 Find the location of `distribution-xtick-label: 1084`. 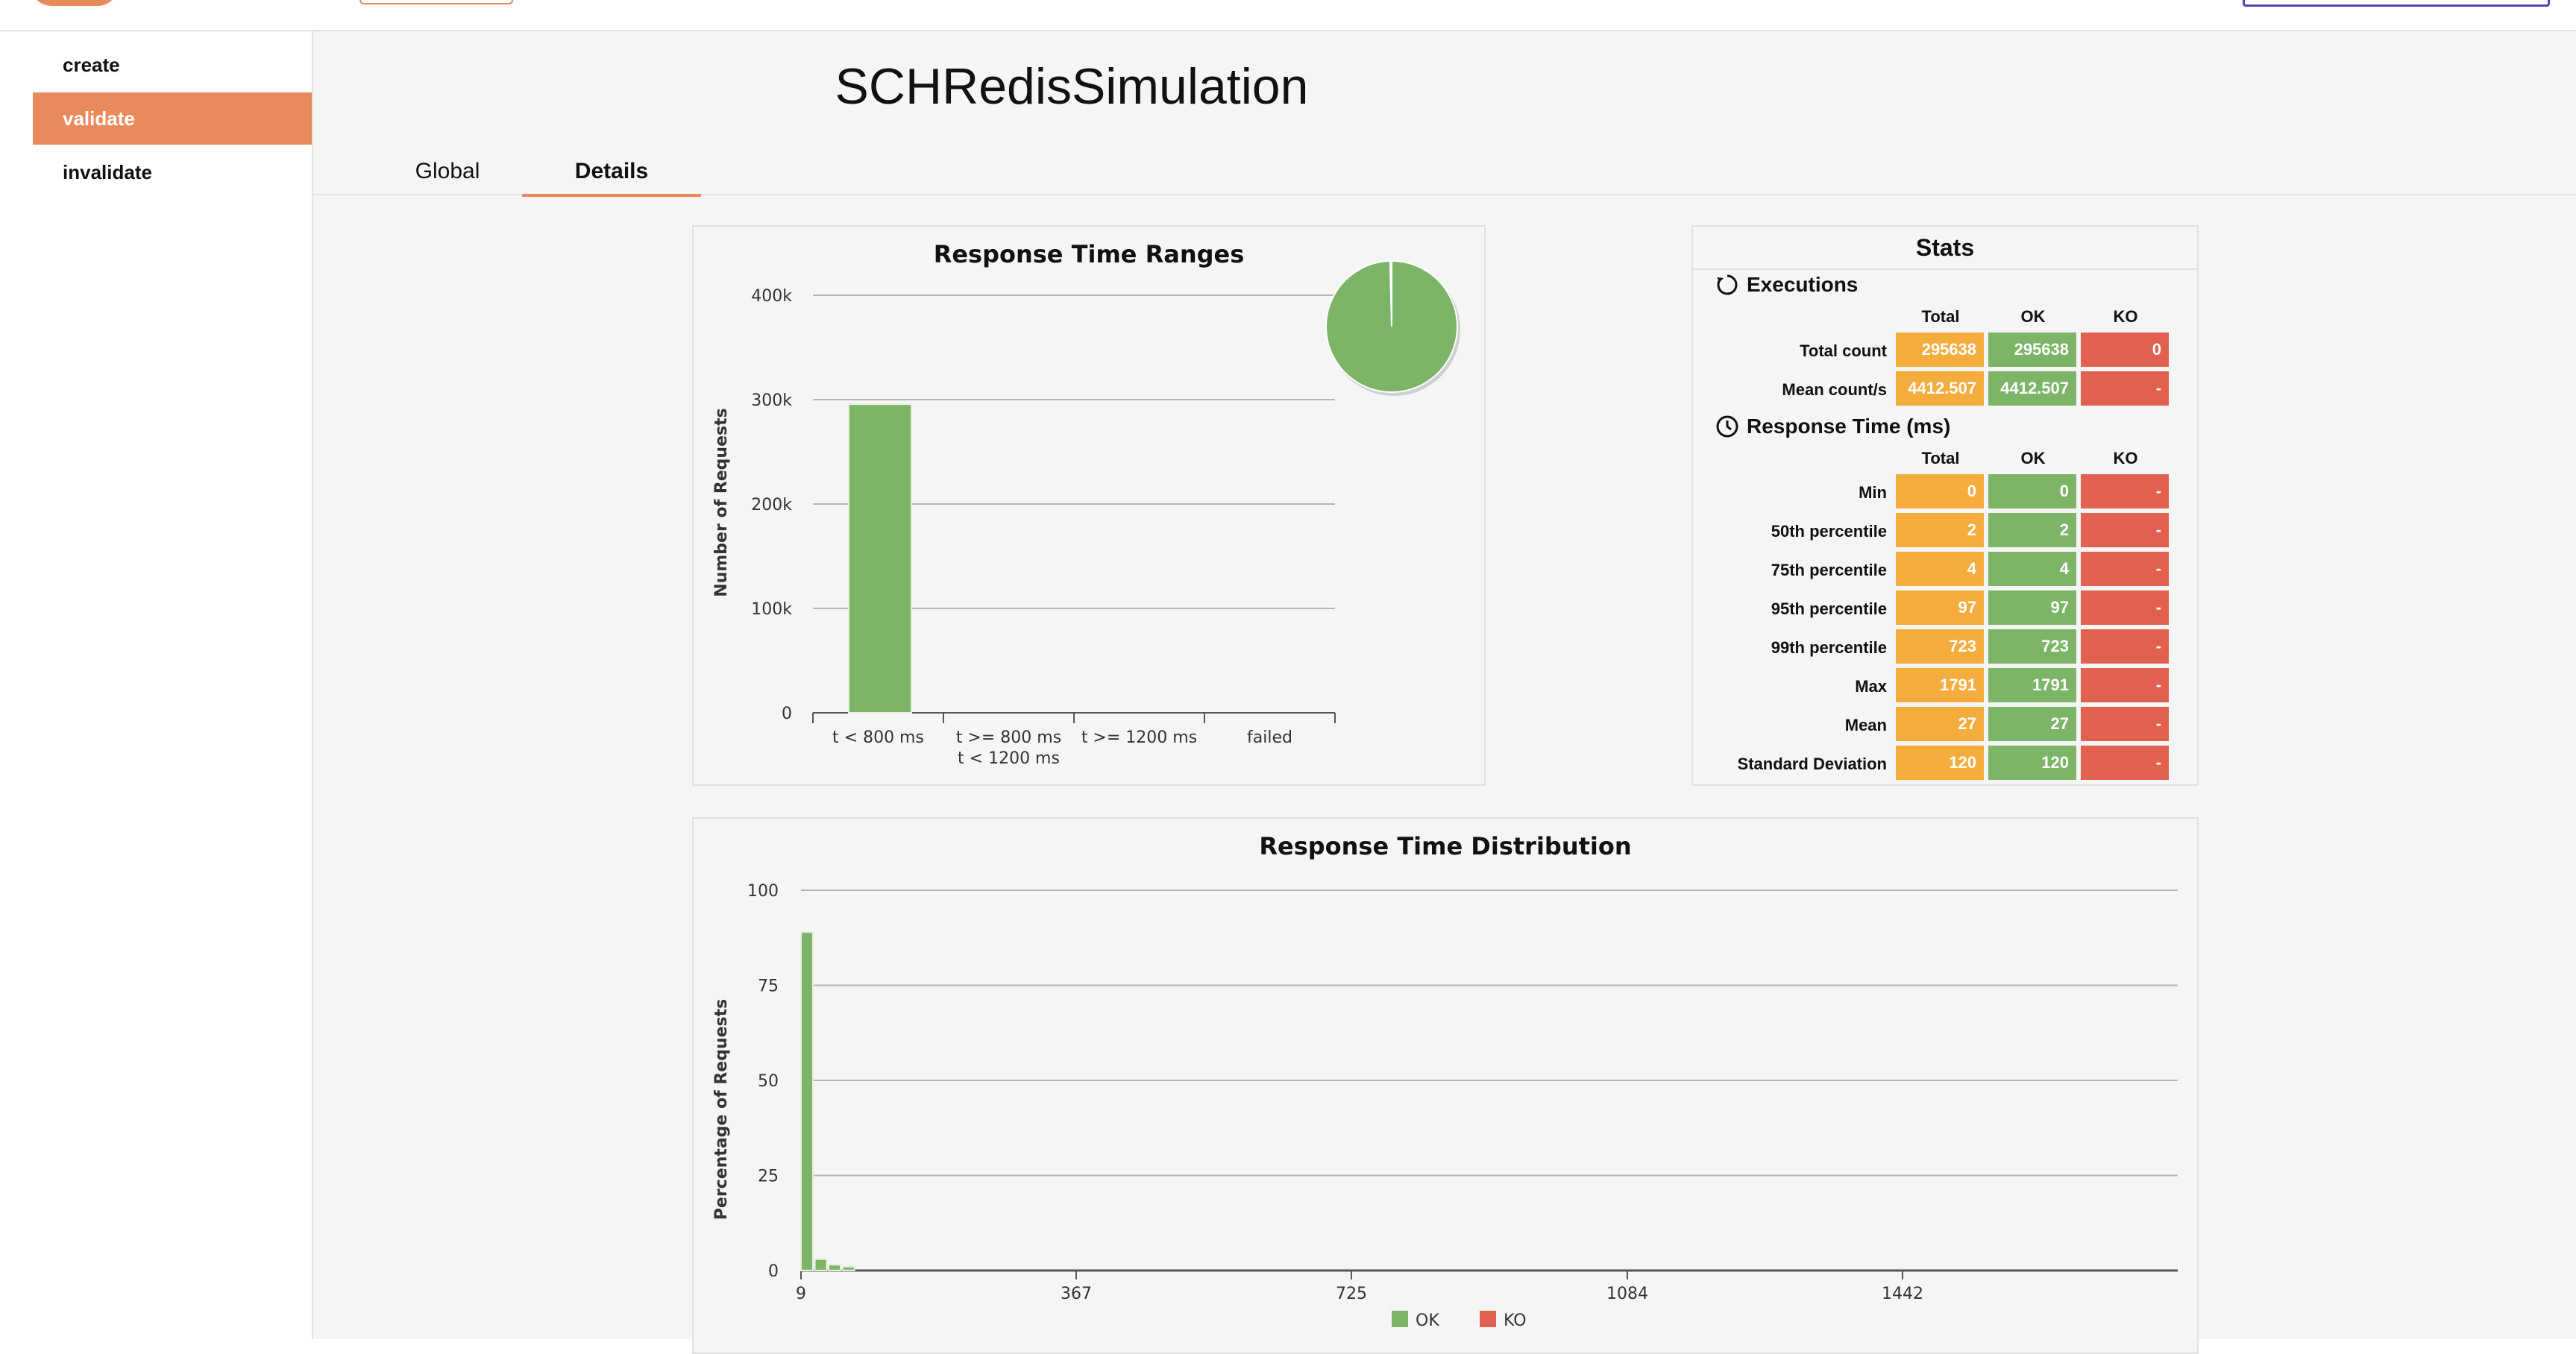

distribution-xtick-label: 1084 is located at coordinates (1627, 1294).